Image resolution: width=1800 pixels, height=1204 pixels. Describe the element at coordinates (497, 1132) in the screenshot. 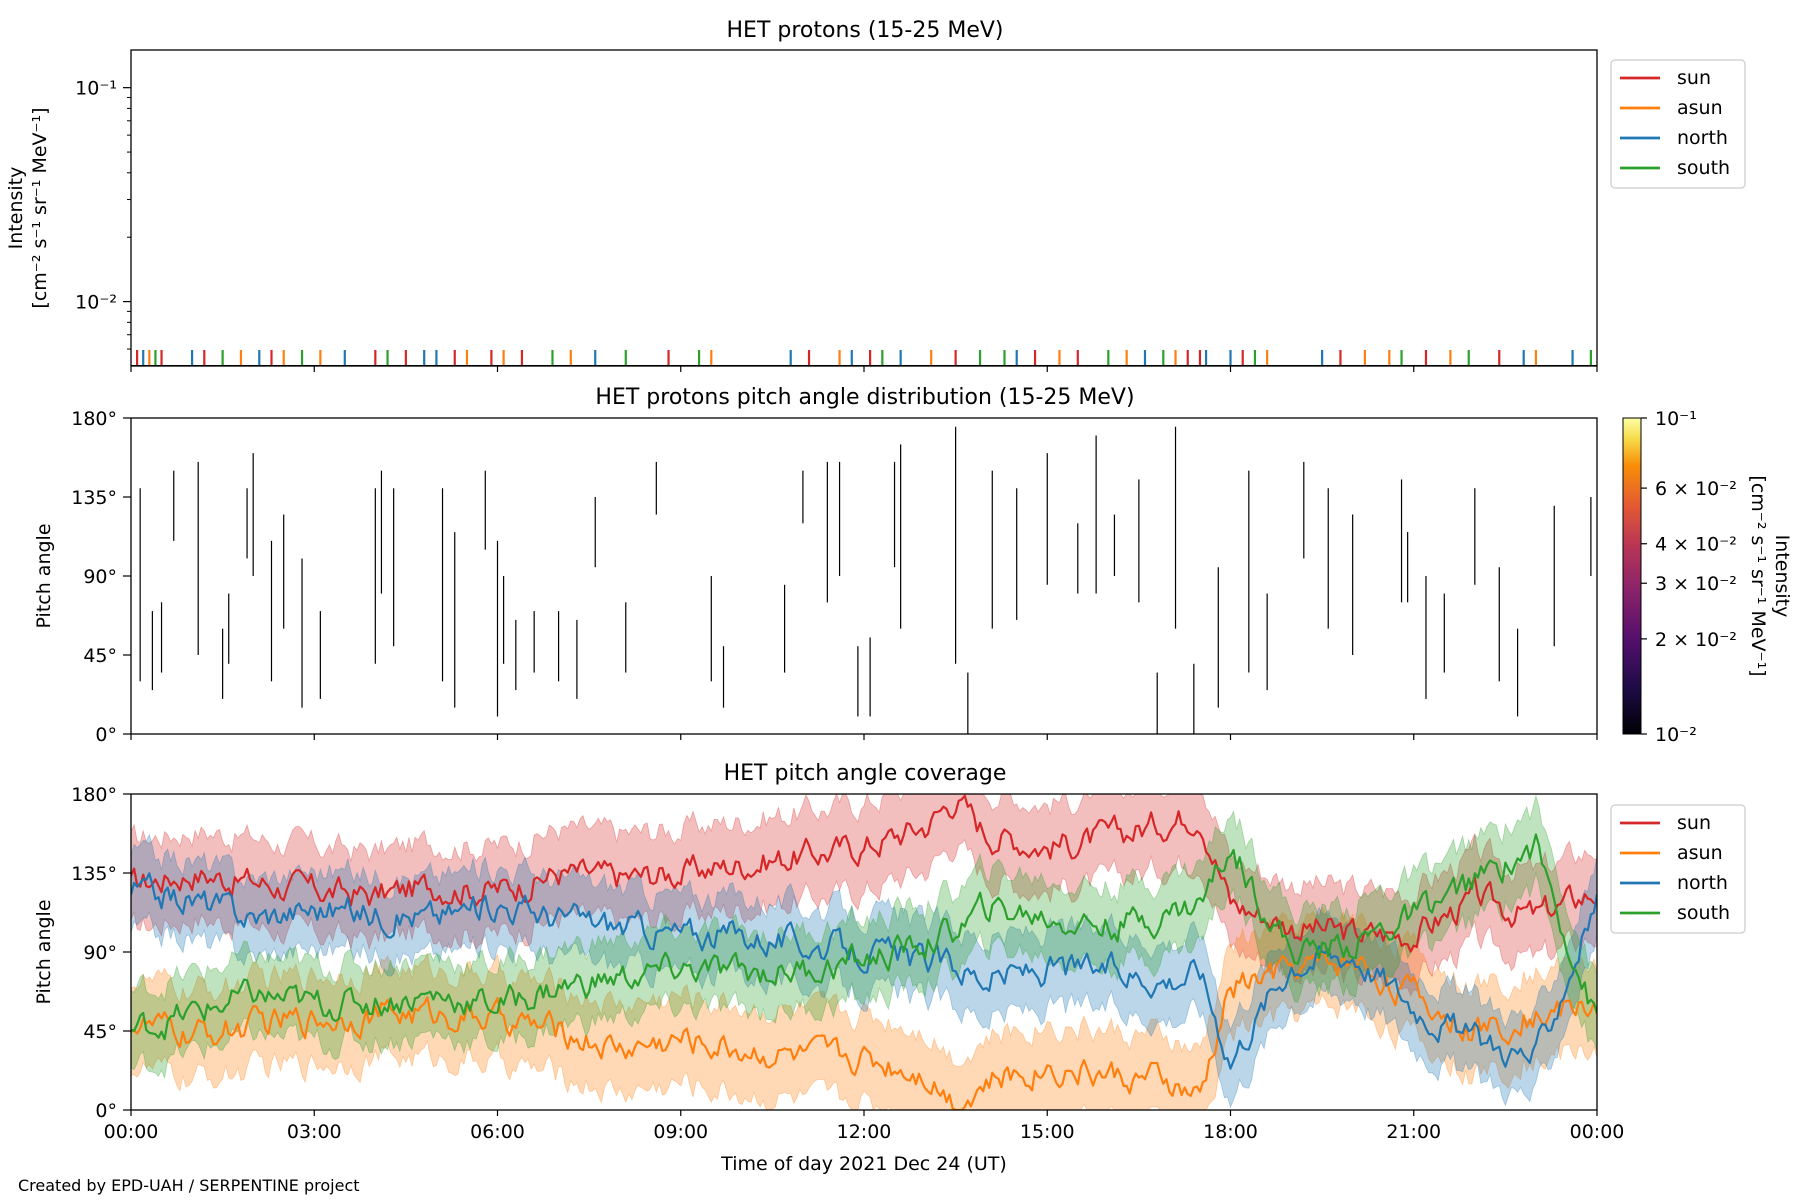

I see `x-tick-label: 06:00` at that location.